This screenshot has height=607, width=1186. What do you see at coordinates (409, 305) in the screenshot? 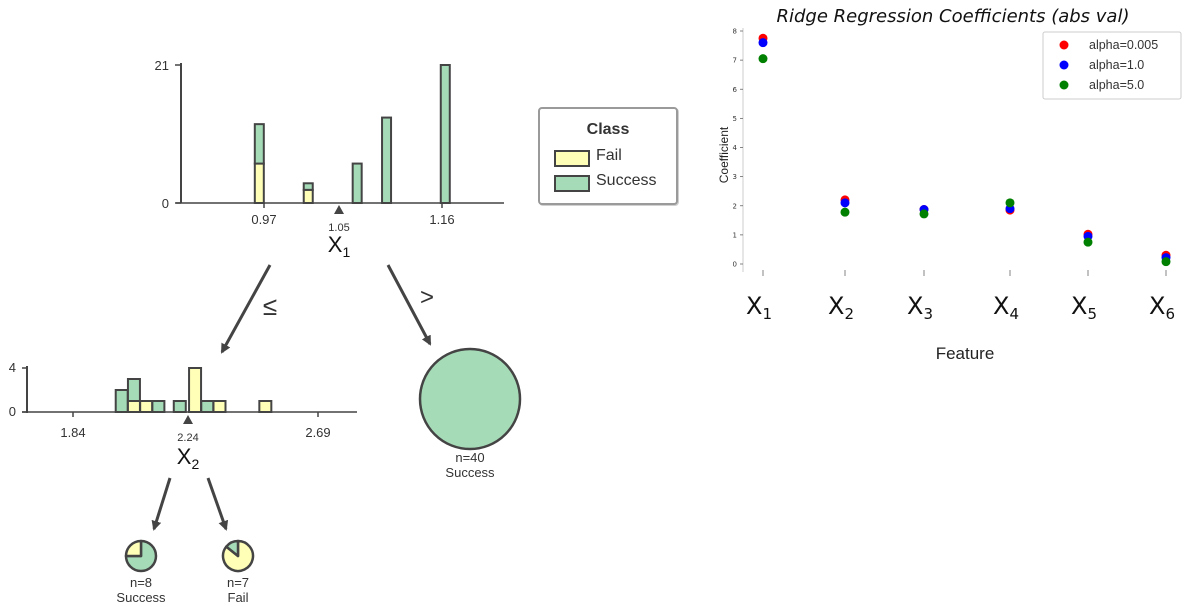
I see `right-branch-arrow` at bounding box center [409, 305].